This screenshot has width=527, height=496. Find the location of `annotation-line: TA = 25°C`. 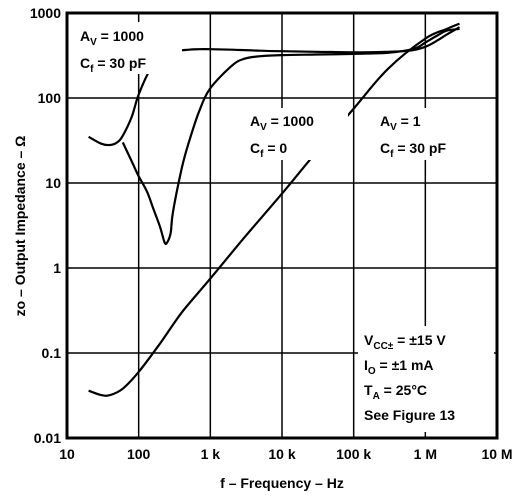

annotation-line: TA = 25°C is located at coordinates (395, 392).